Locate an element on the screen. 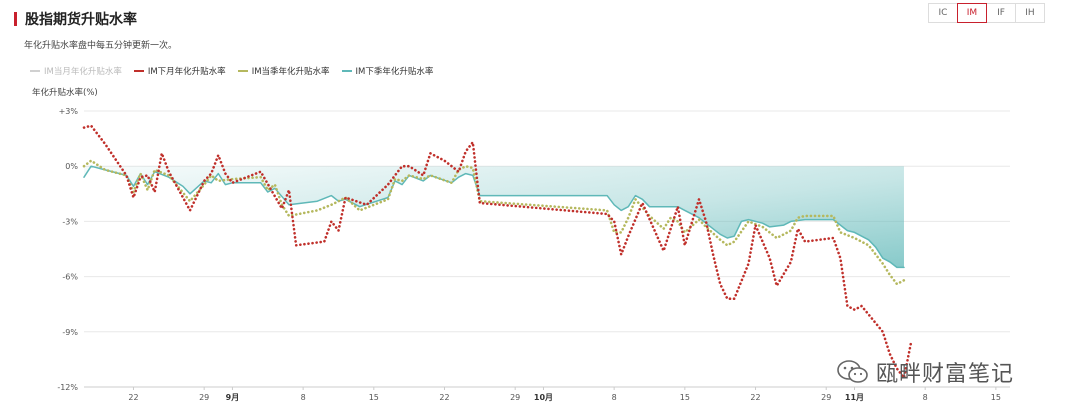 The height and width of the screenshot is (418, 1080). legend-item-next-quarter: IM下季年化升贴水率 is located at coordinates (387, 71).